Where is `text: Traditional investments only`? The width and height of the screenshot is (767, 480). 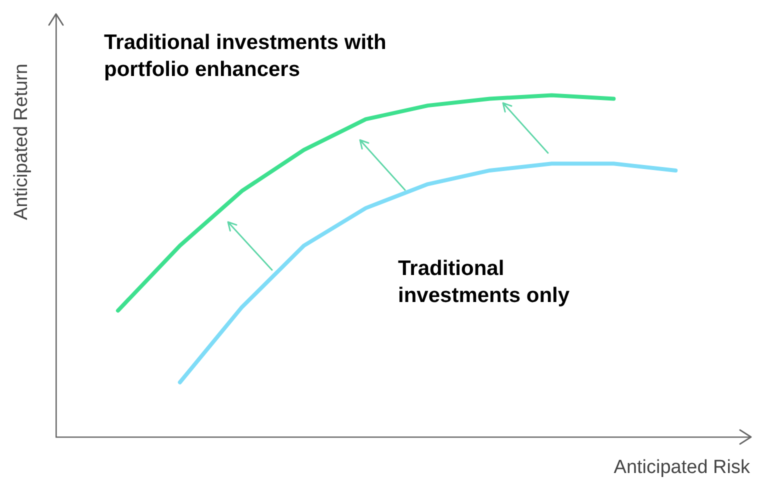 text: Traditional investments only is located at coordinates (484, 282).